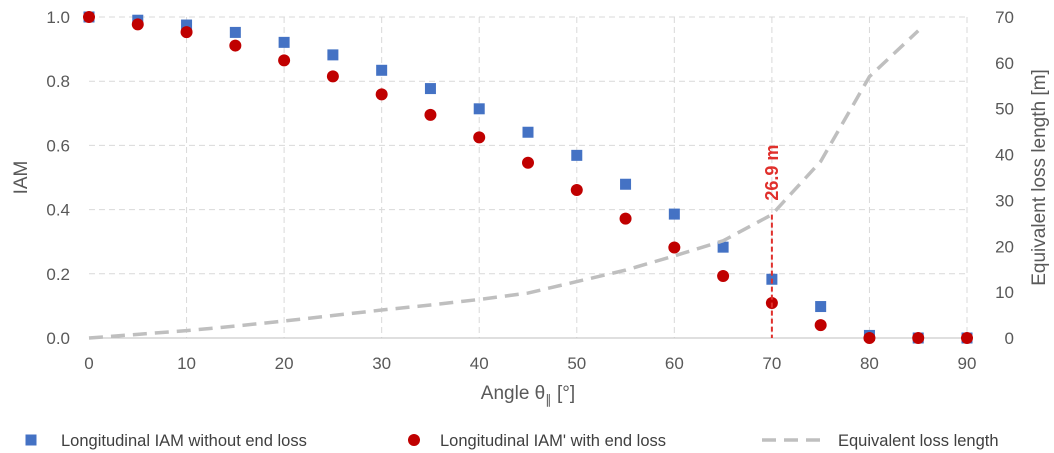 This screenshot has width=1054, height=453. Describe the element at coordinates (1009, 338) in the screenshot. I see `y-right-tick-label: 0` at that location.